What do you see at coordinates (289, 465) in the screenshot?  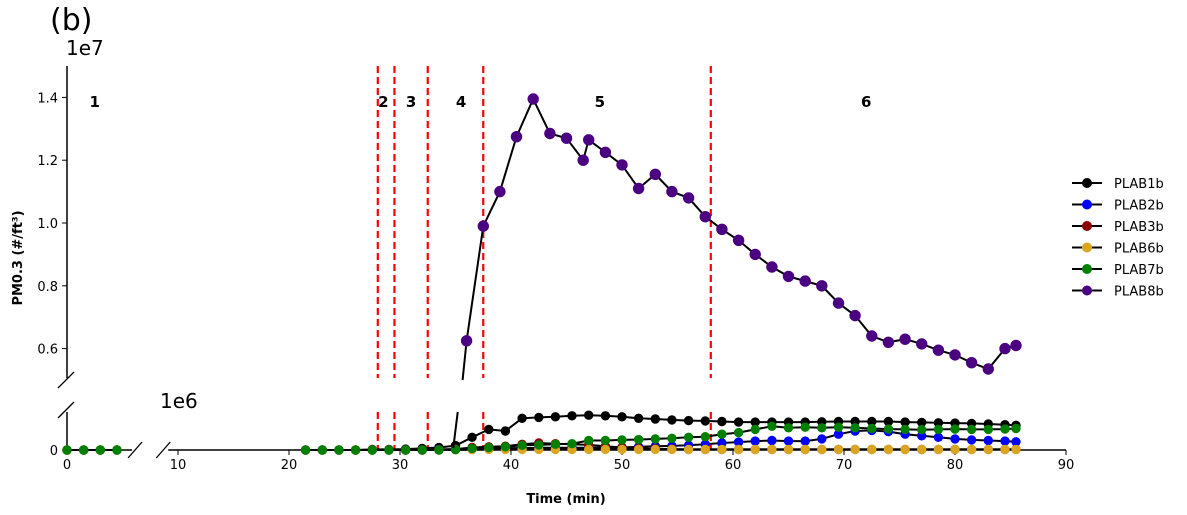 I see `x-tick-label: 20` at bounding box center [289, 465].